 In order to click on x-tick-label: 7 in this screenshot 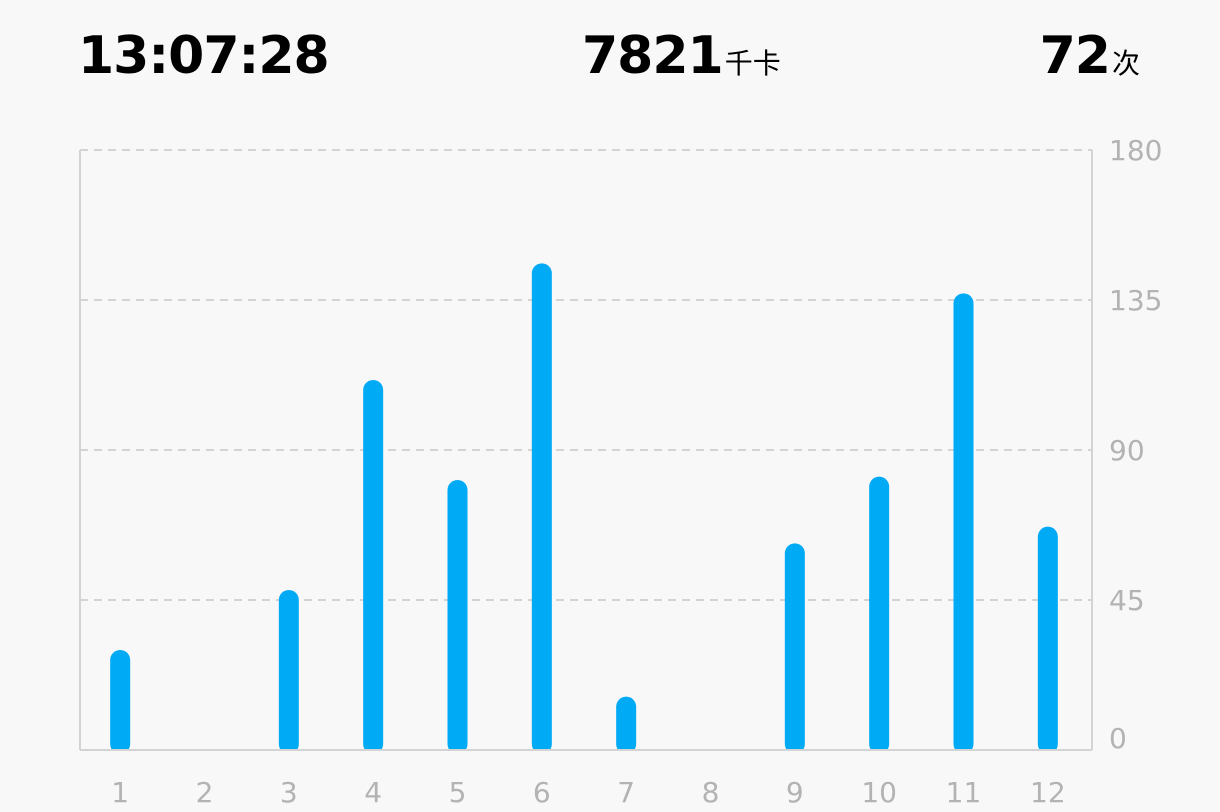, I will do `click(626, 792)`.